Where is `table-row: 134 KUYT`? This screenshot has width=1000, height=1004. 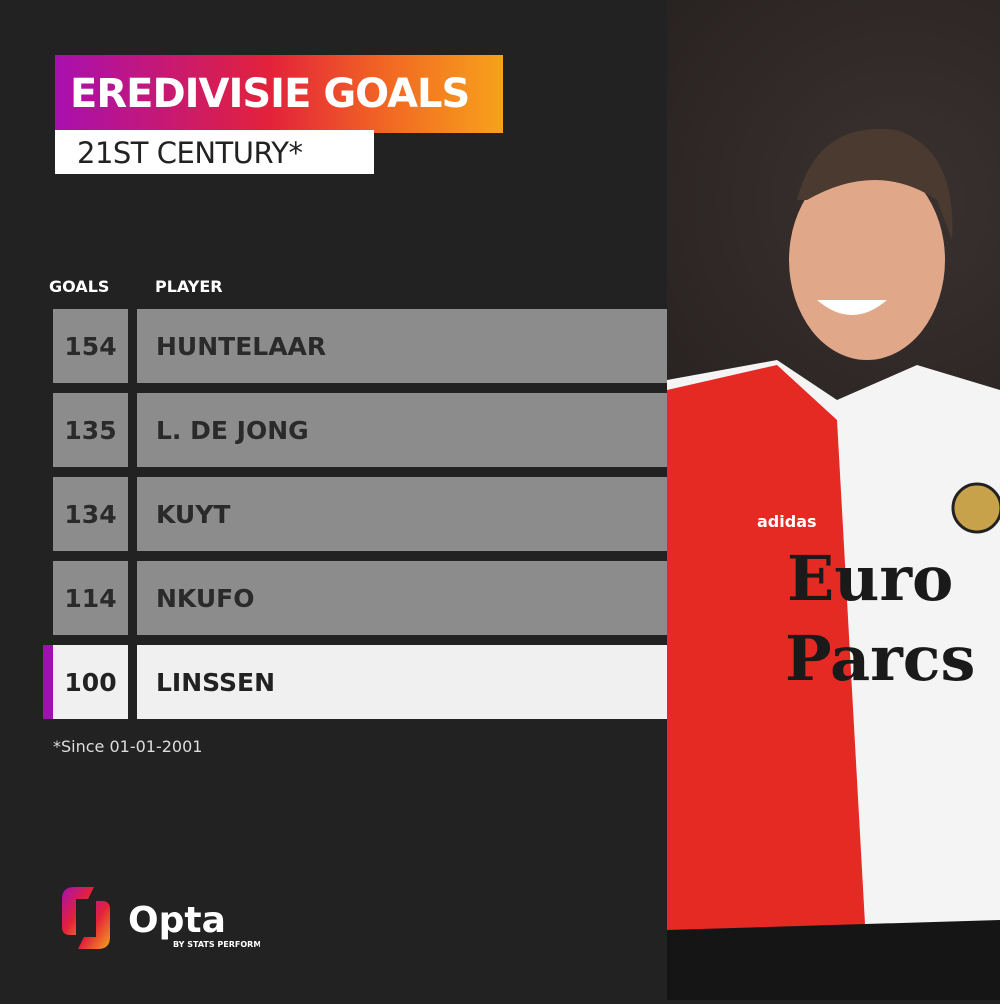
table-row: 134 KUYT is located at coordinates (355, 514).